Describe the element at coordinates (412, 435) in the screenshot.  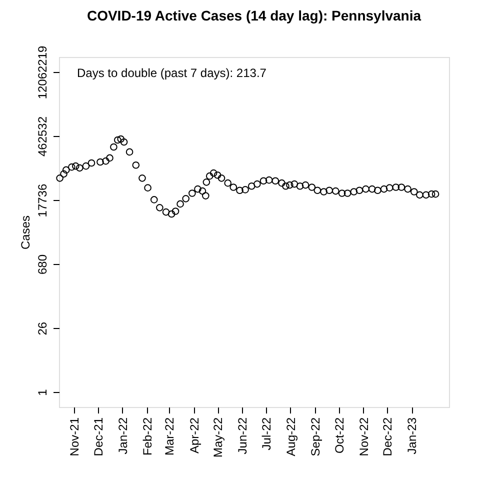
I see `x-tick-label: Jan-23` at that location.